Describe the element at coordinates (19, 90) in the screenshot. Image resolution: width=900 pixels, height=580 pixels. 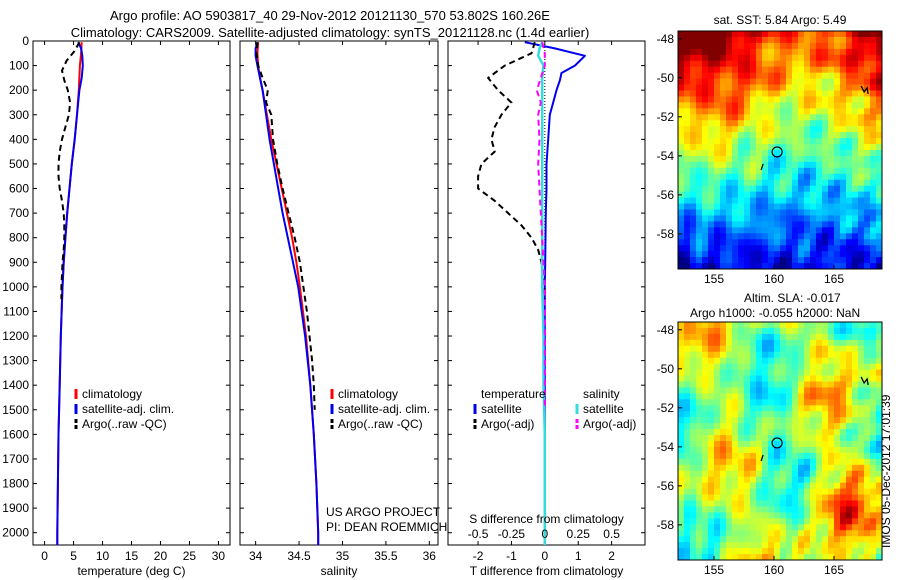
I see `depth-tick-label: 200` at that location.